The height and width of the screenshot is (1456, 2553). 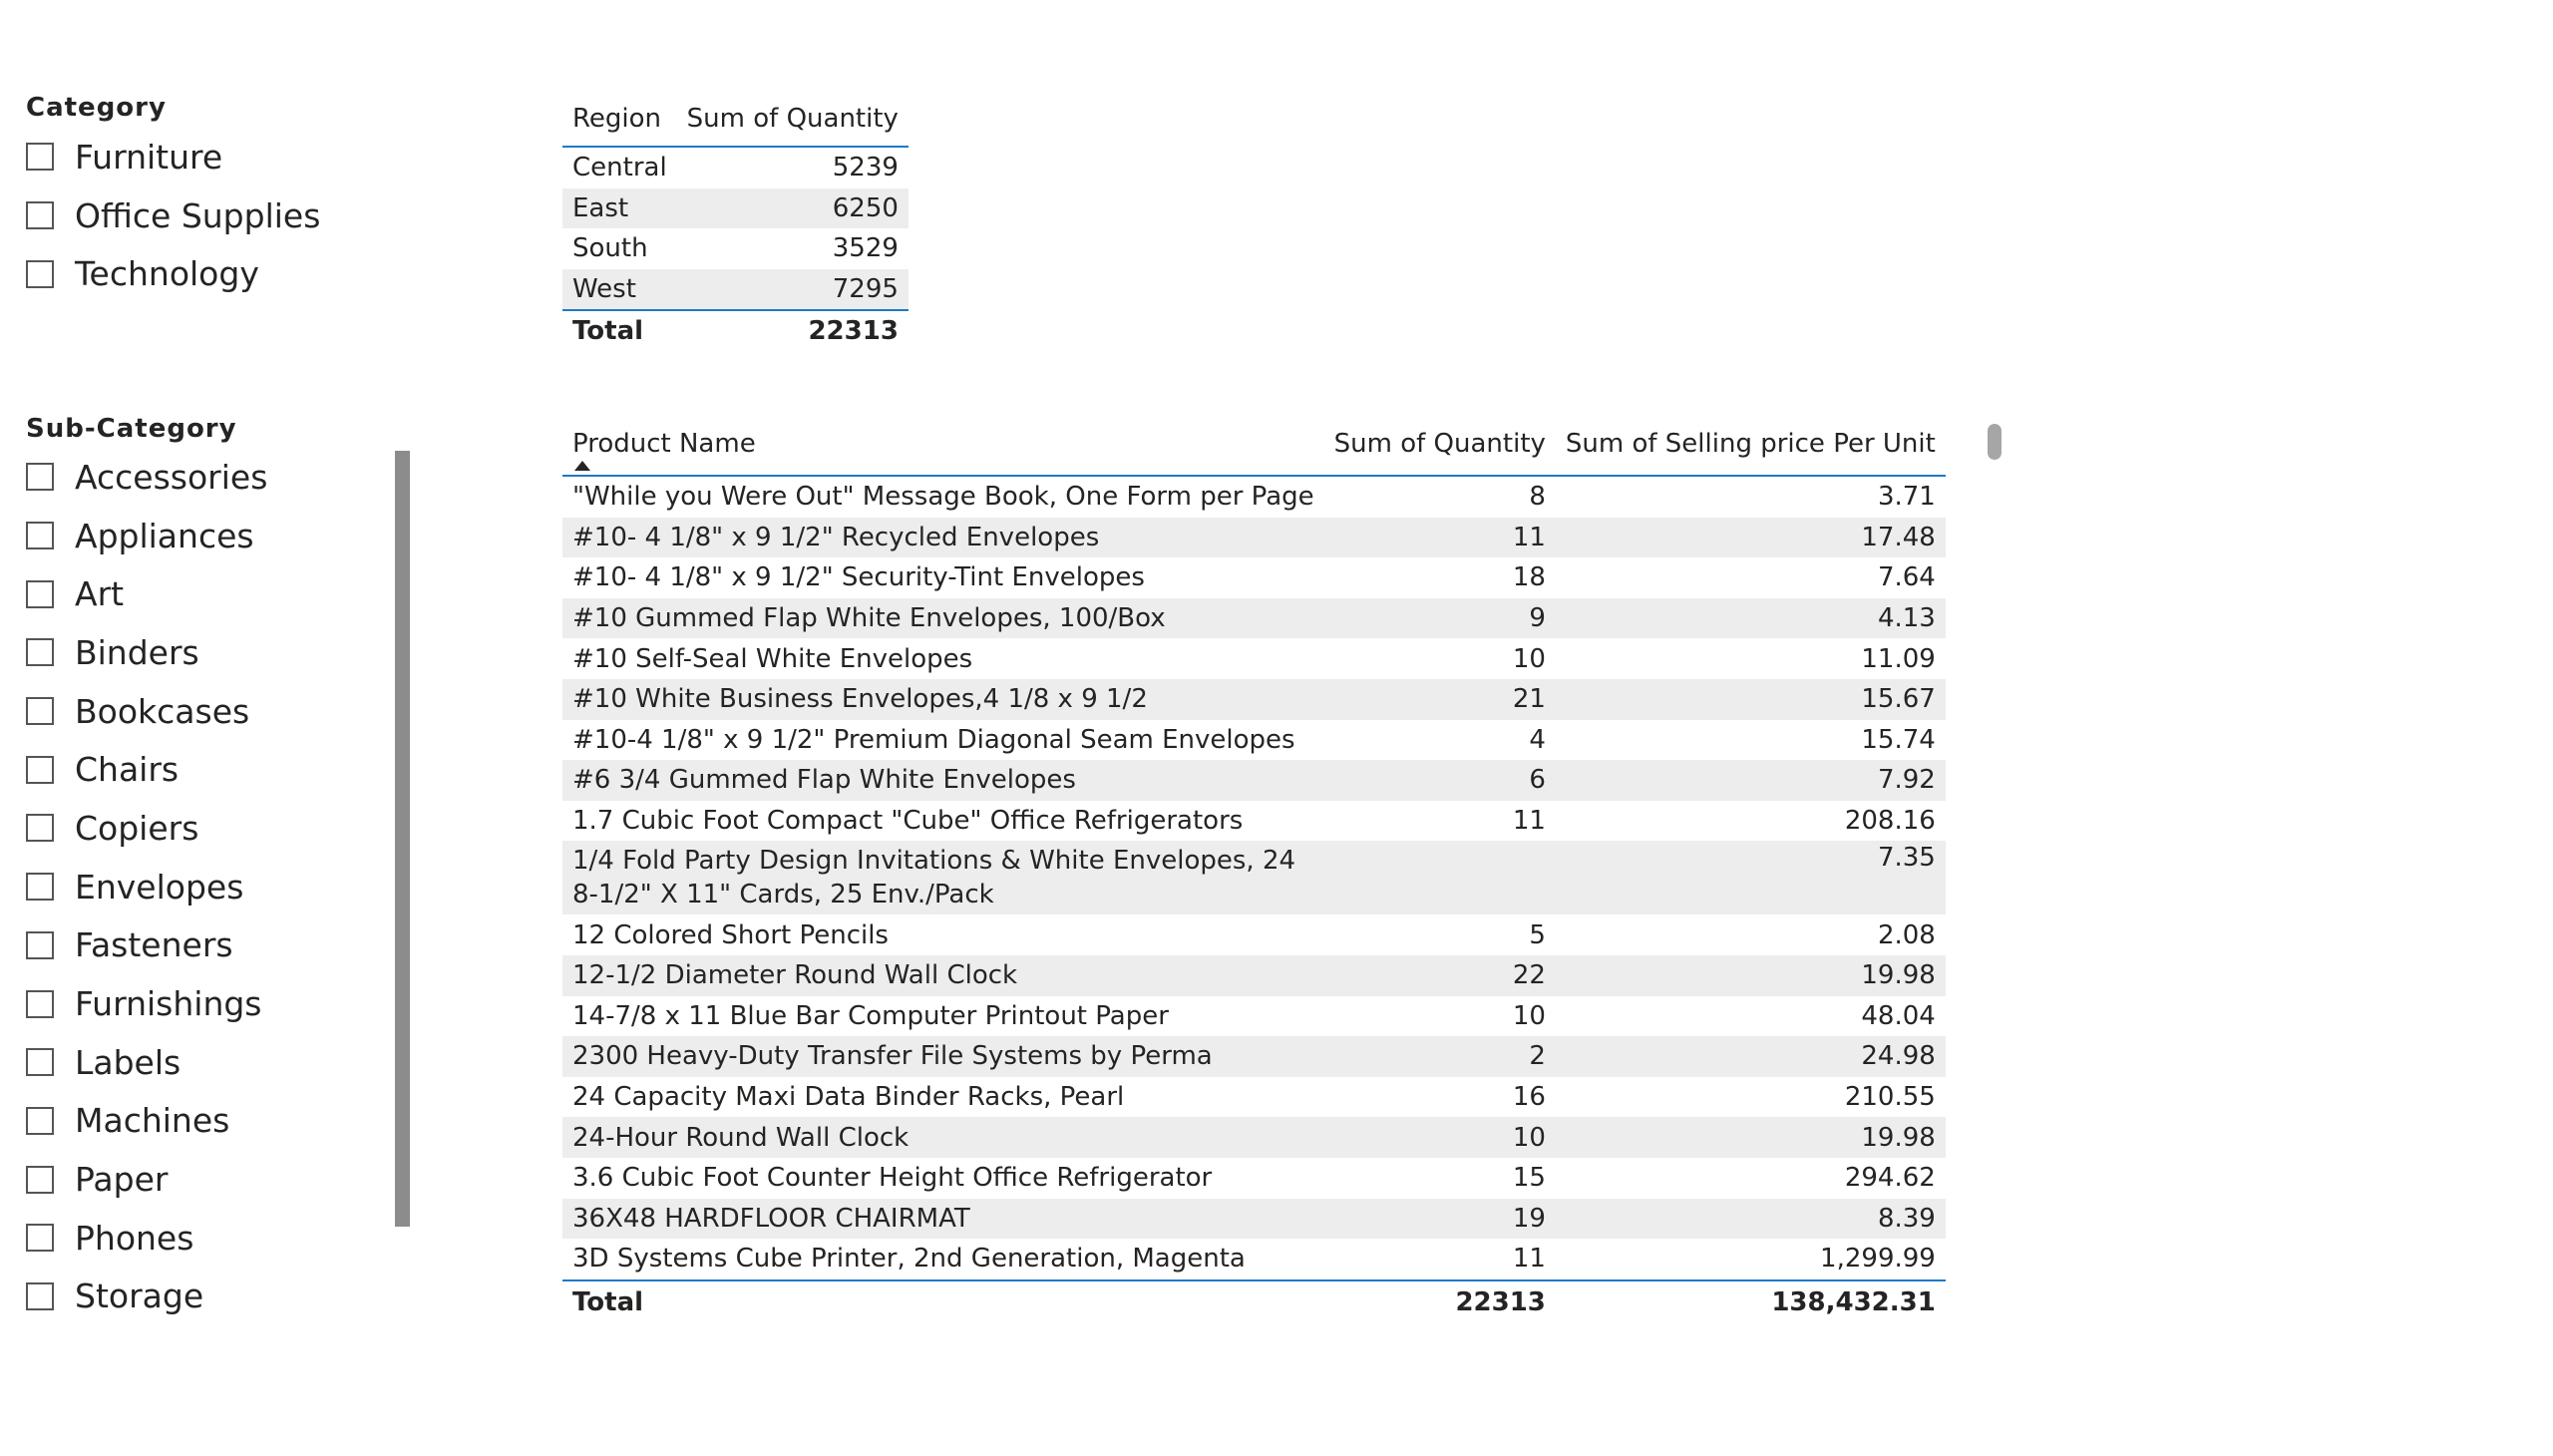 What do you see at coordinates (1899, 739) in the screenshot?
I see `price-cell: 15.74` at bounding box center [1899, 739].